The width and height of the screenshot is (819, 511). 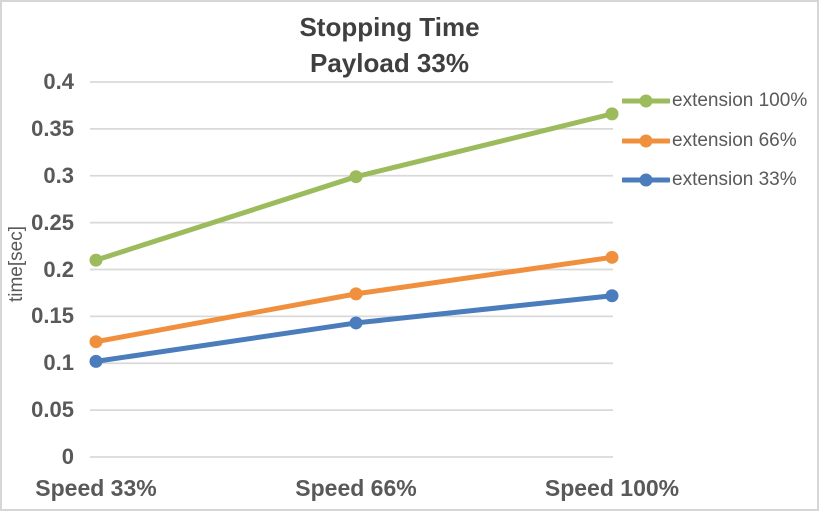 I want to click on y-tick-label: 0.4, so click(x=58, y=81).